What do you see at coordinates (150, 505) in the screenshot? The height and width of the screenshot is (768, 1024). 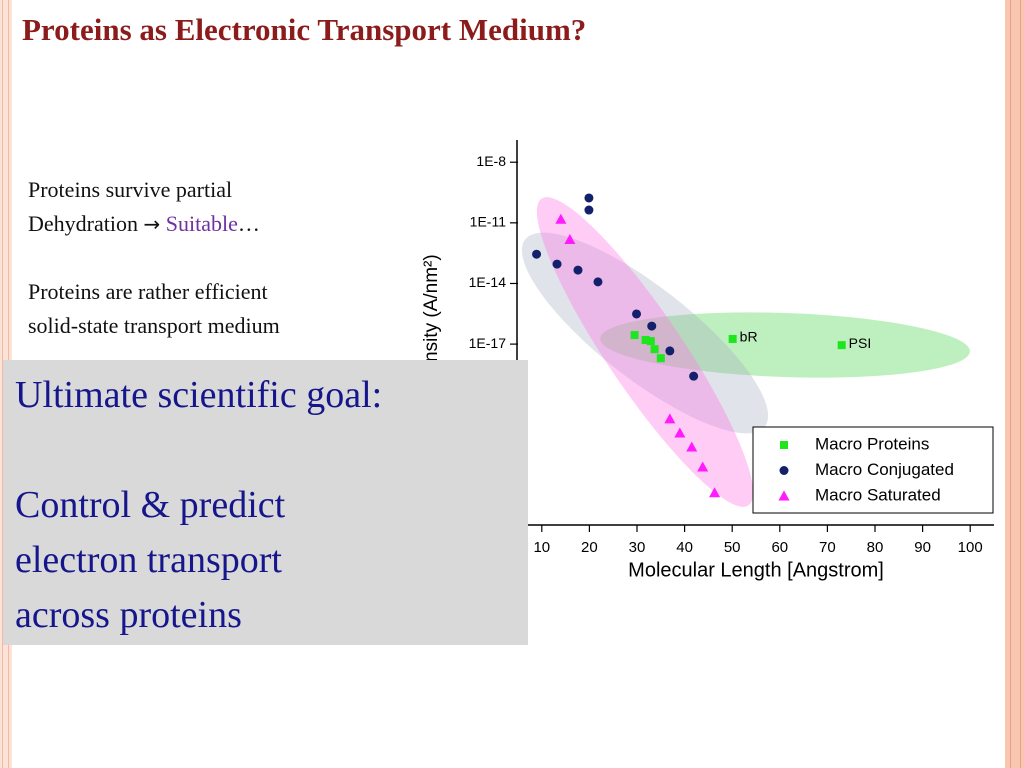 I see `goal-line: Control & predict` at bounding box center [150, 505].